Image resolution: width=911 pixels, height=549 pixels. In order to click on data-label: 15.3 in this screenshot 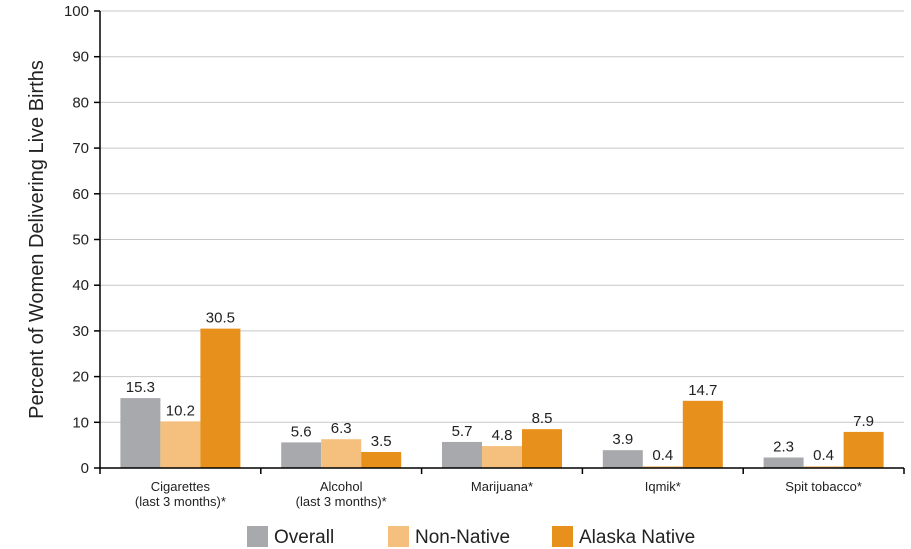, I will do `click(140, 387)`.